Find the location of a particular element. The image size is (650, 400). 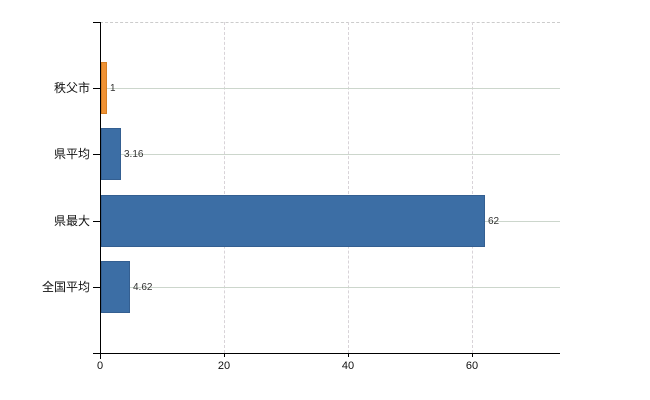

bar-value-label: 3.16 is located at coordinates (134, 154).